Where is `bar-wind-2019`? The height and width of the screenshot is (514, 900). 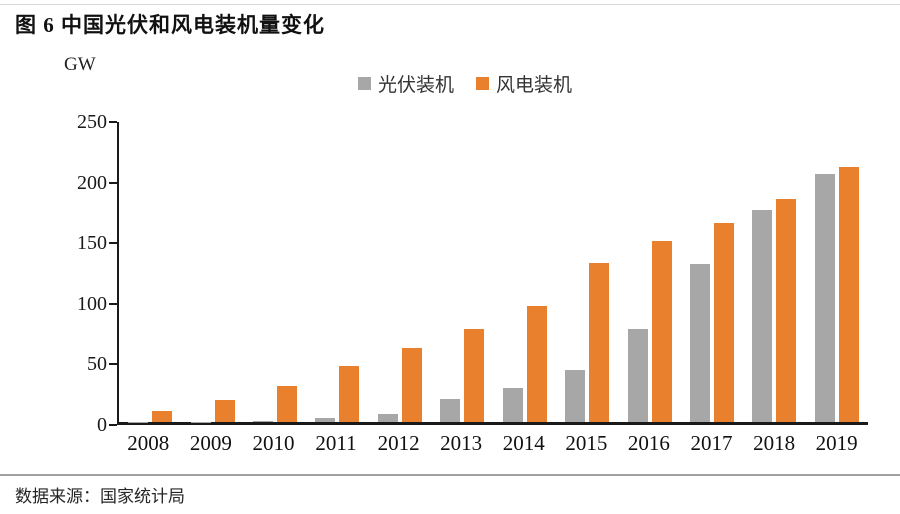
bar-wind-2019 is located at coordinates (848, 294).